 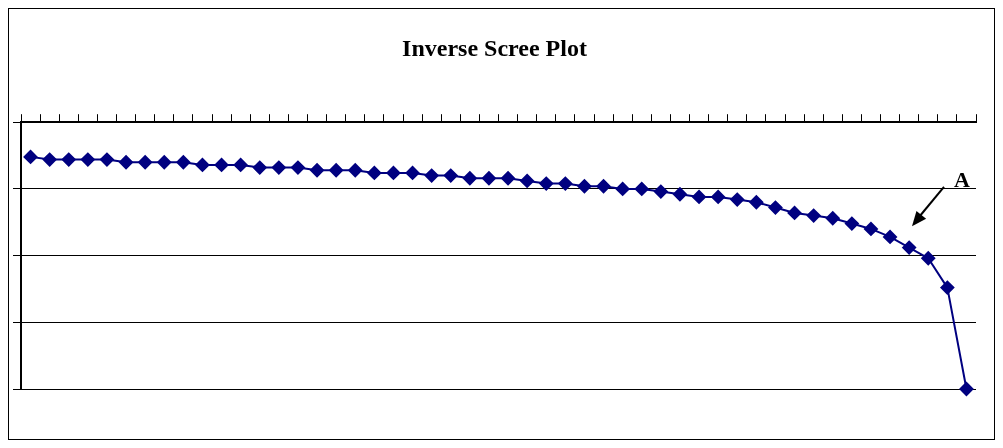 What do you see at coordinates (962, 179) in the screenshot?
I see `annotation: A` at bounding box center [962, 179].